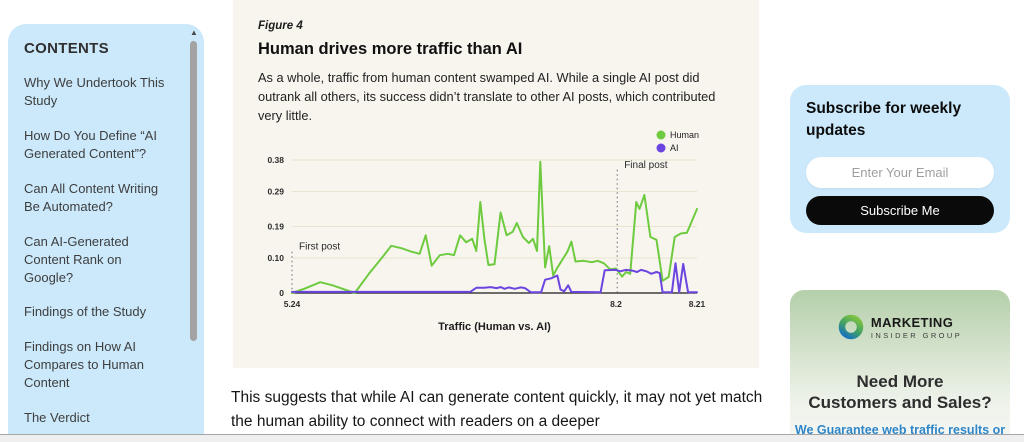 This screenshot has width=1024, height=442. What do you see at coordinates (57, 418) in the screenshot?
I see `sidebar-item-verdict: The Verdict` at bounding box center [57, 418].